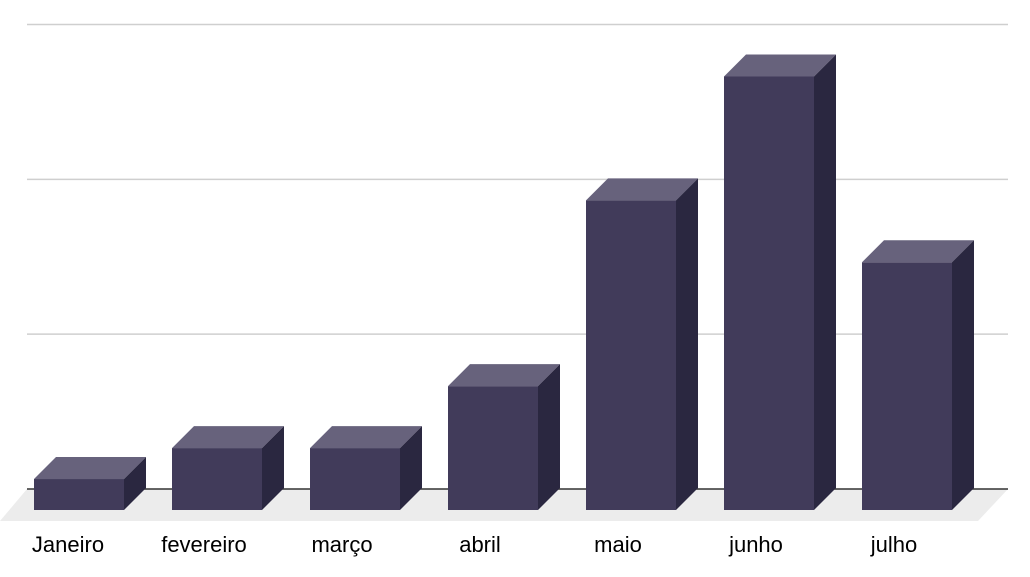  What do you see at coordinates (893, 544) in the screenshot?
I see `x-tick-label: julho` at bounding box center [893, 544].